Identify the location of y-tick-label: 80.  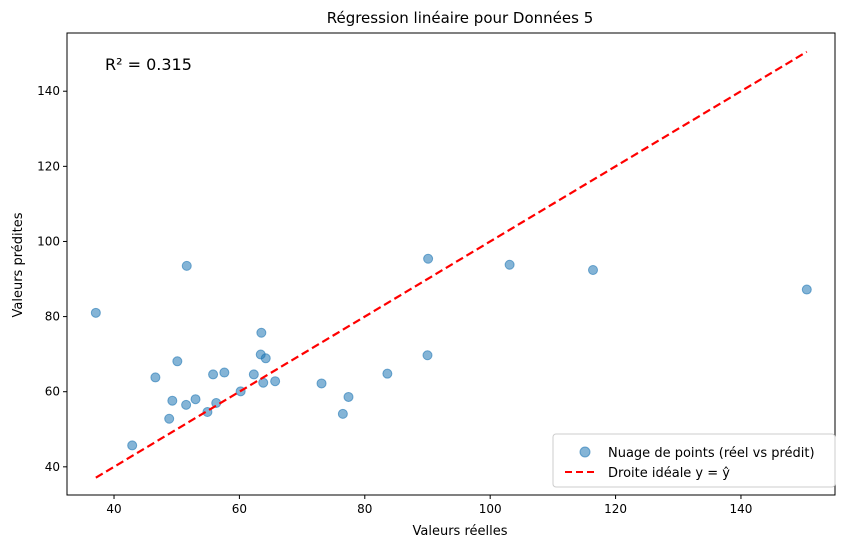
(52, 317).